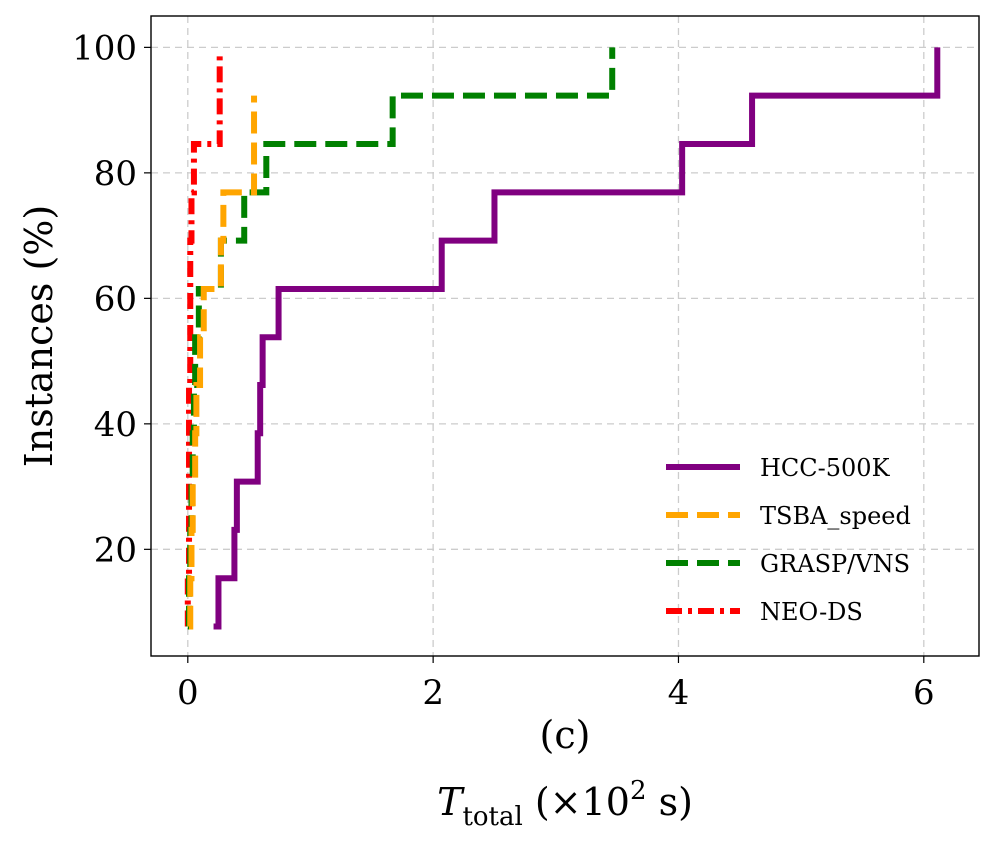 This screenshot has width=996, height=844. What do you see at coordinates (565, 804) in the screenshot?
I see `x-axis-label: Ttotal (×102 s)` at bounding box center [565, 804].